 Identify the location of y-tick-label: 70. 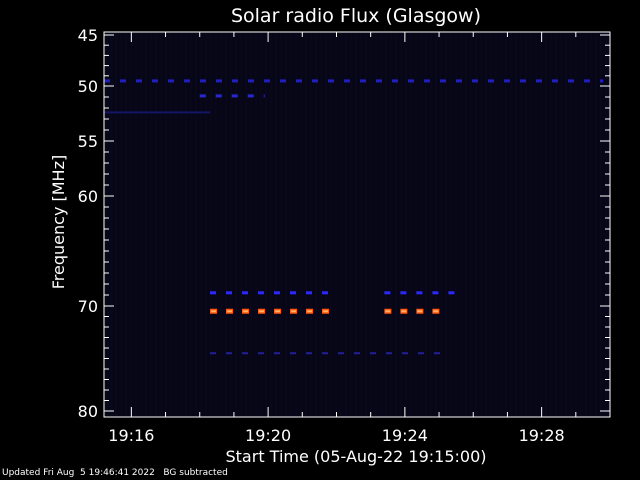
(88, 306).